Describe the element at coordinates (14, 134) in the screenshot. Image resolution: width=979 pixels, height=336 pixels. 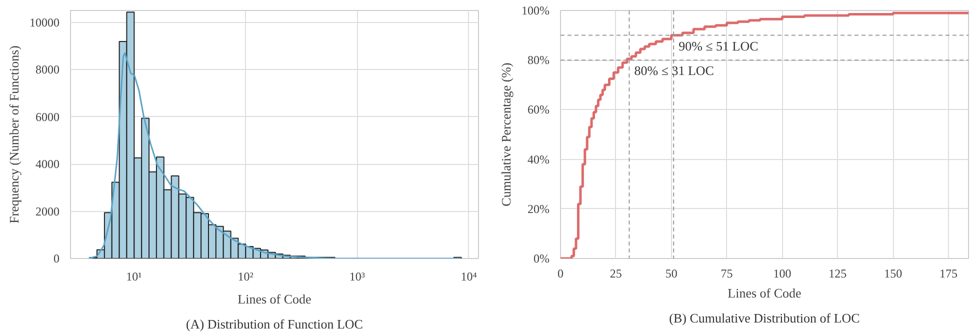
I see `y-axis-title: Frequency (Number of Functions)` at that location.